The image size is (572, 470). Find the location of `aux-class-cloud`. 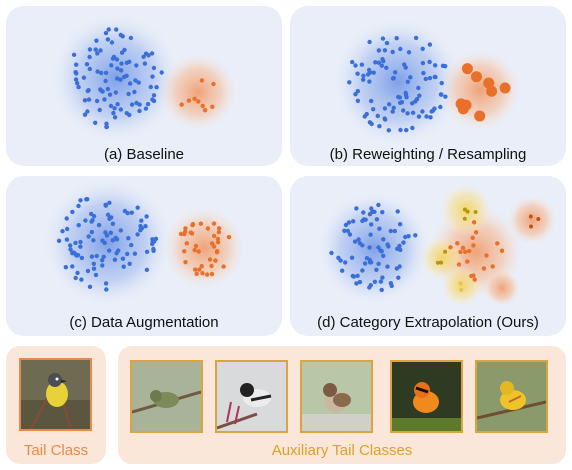

aux-class-cloud is located at coordinates (502, 288).